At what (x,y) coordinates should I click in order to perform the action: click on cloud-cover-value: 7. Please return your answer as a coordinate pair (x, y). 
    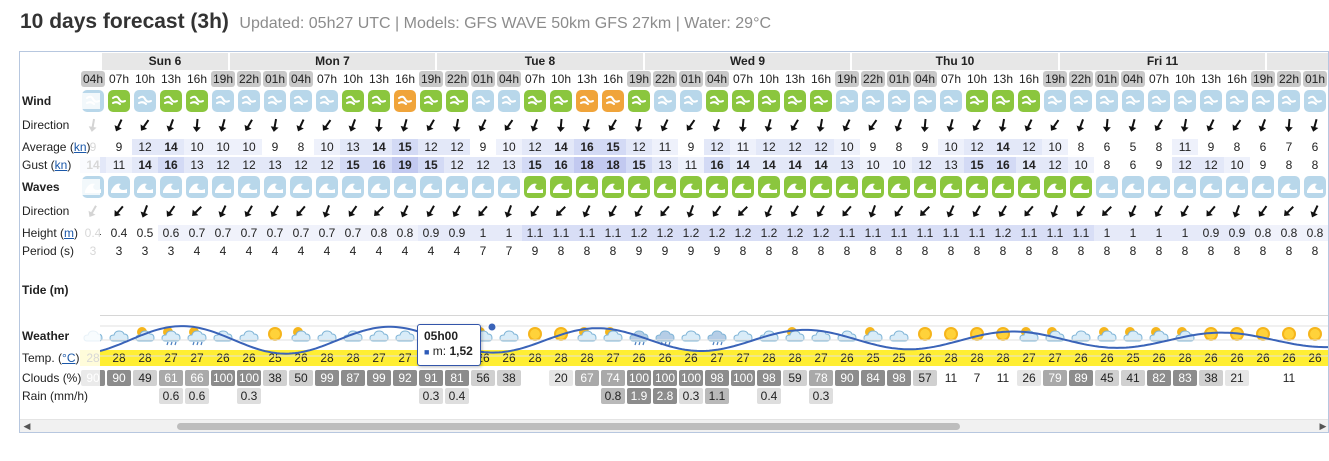
    Looking at the image, I should click on (977, 378).